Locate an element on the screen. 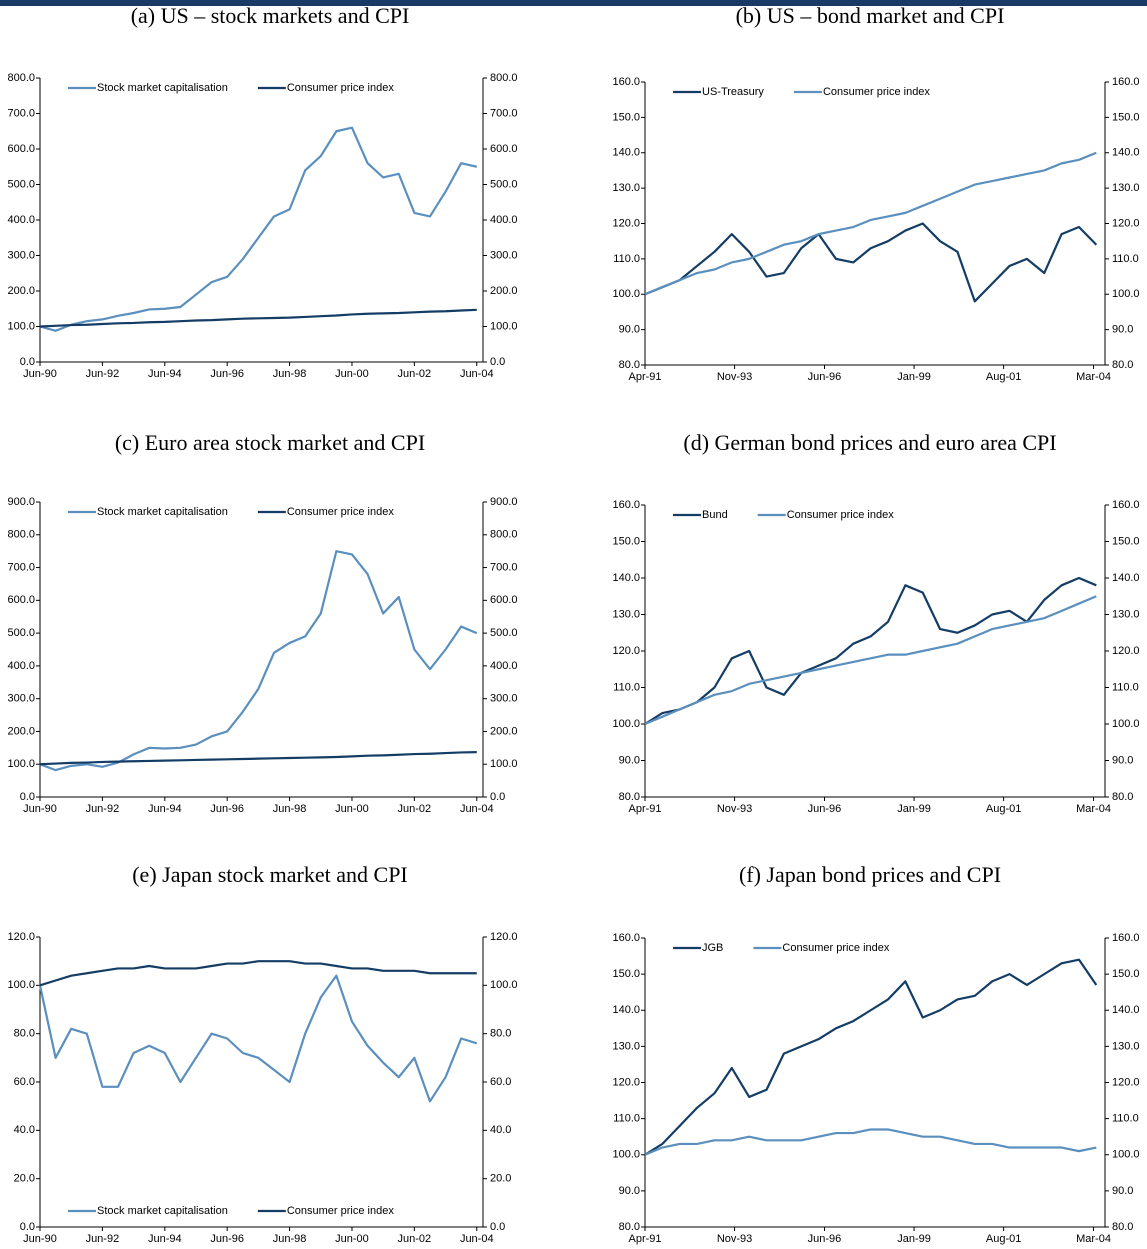  legend-label: Bund is located at coordinates (715, 515).